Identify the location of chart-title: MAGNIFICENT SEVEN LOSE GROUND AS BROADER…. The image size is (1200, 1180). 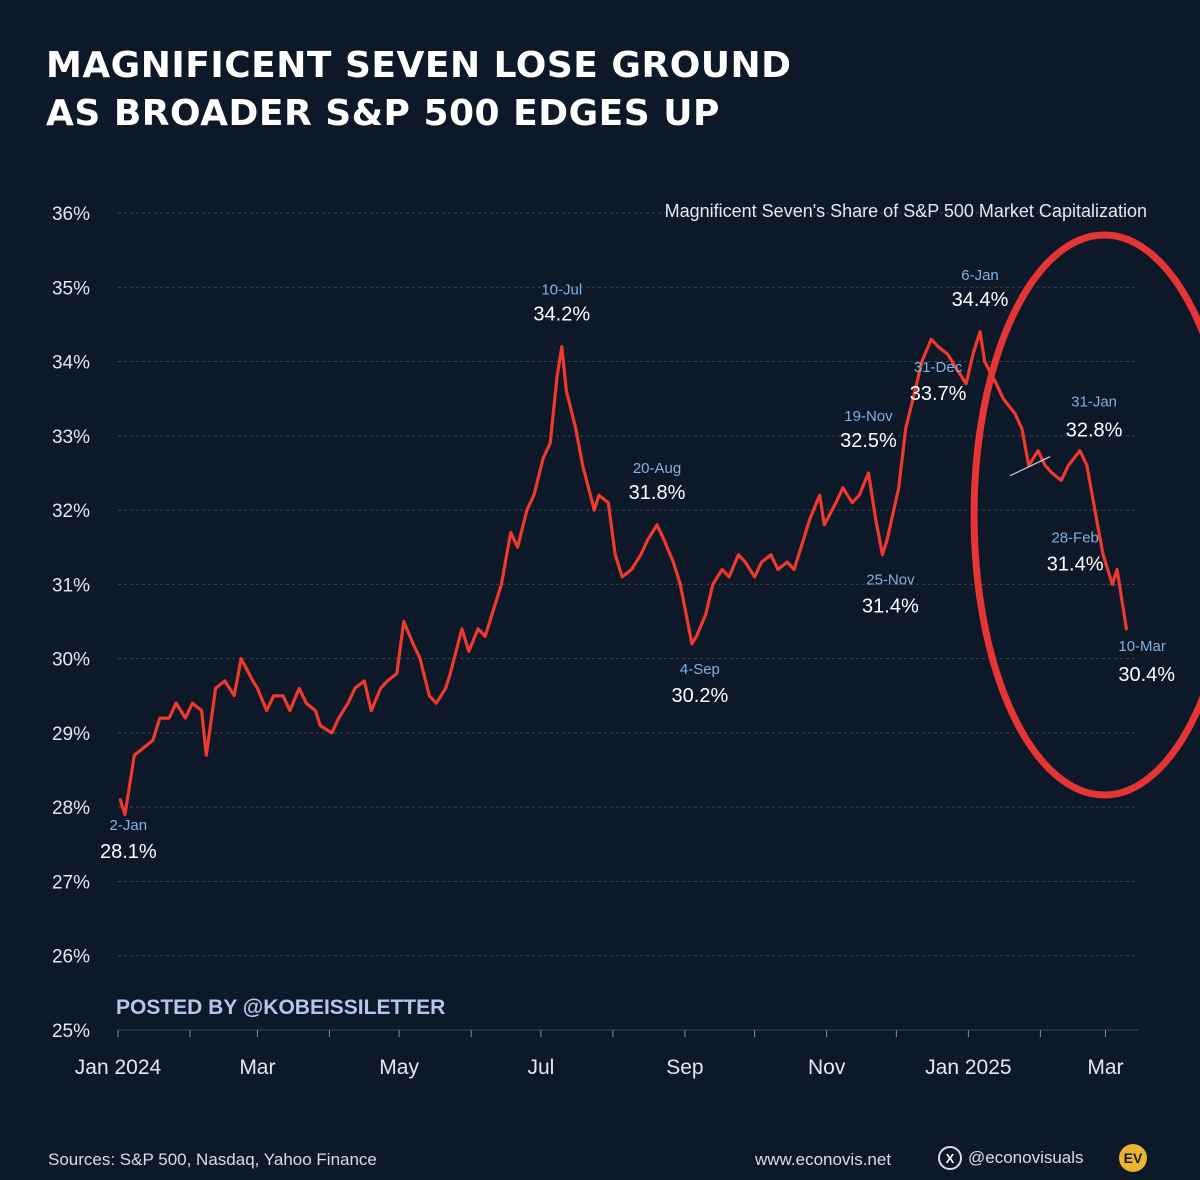
(419, 90).